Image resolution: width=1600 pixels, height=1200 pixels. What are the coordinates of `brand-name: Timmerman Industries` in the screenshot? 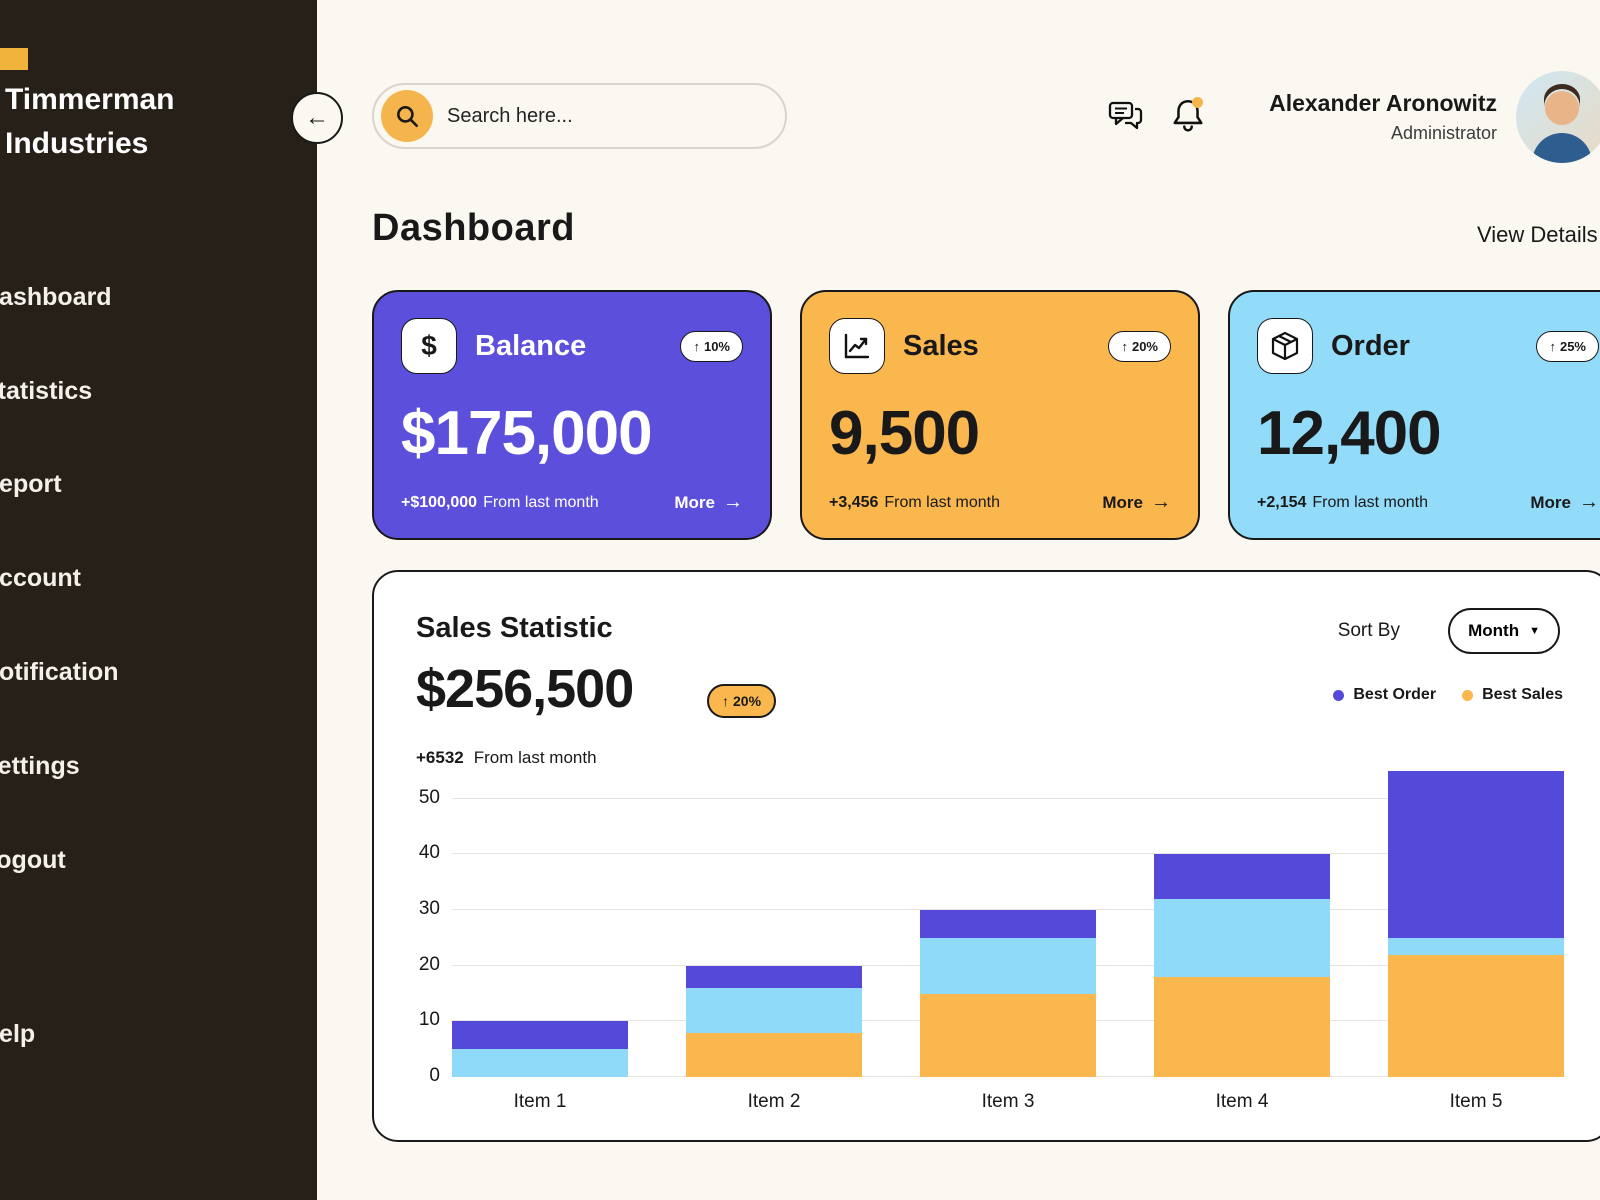 It's located at (90, 121).